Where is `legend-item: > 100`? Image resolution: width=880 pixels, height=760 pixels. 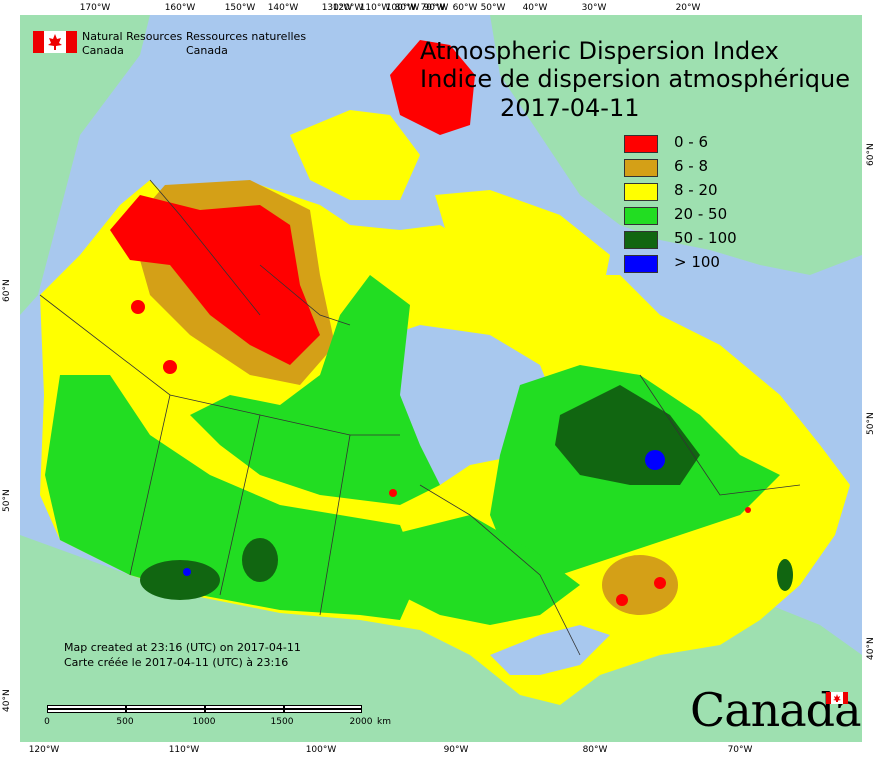
legend-item: > 100 is located at coordinates (699, 265).